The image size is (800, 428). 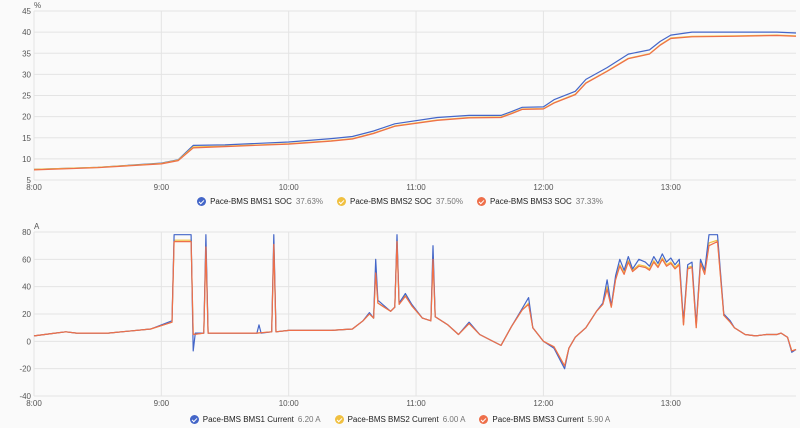 I want to click on legend-item-bms1-current: Pace-BMS BMS1 Current 6.20 A, so click(x=255, y=419).